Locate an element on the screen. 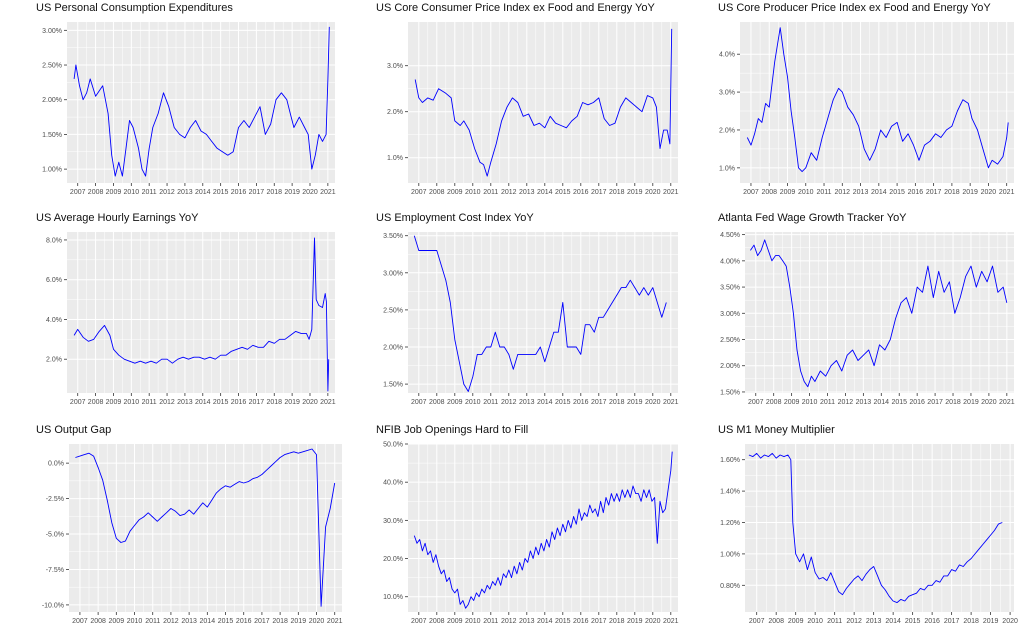 This screenshot has height=632, width=1024. y-tick-label: 2.50% is located at coordinates (393, 310).